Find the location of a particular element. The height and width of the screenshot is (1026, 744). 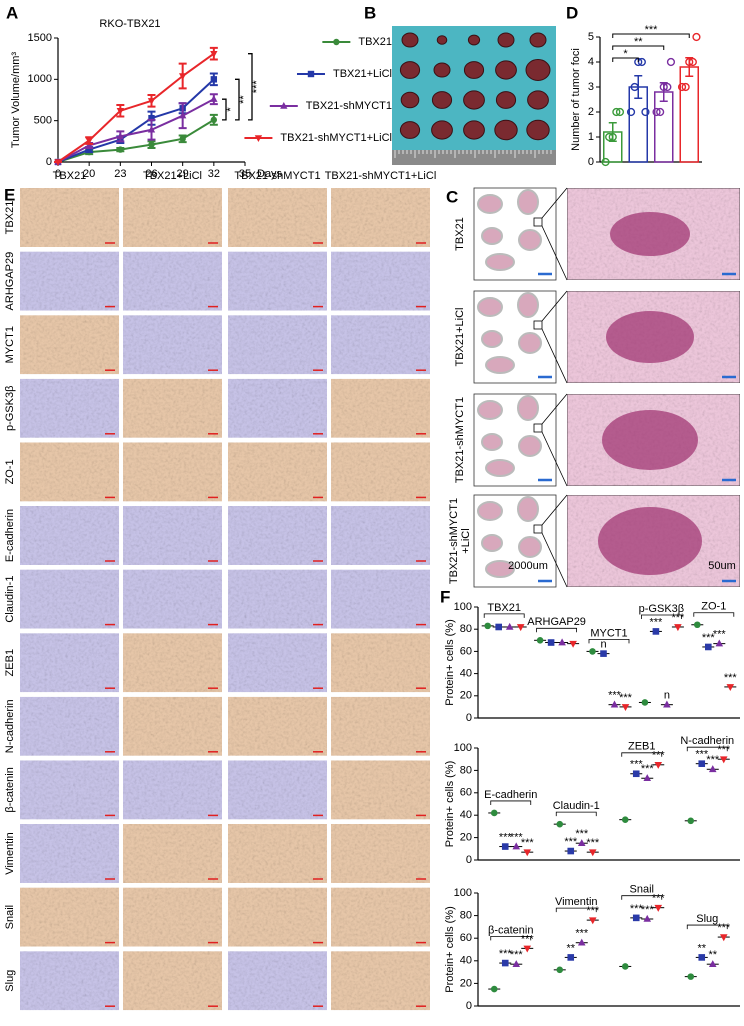

bar is located at coordinates (689, 114).